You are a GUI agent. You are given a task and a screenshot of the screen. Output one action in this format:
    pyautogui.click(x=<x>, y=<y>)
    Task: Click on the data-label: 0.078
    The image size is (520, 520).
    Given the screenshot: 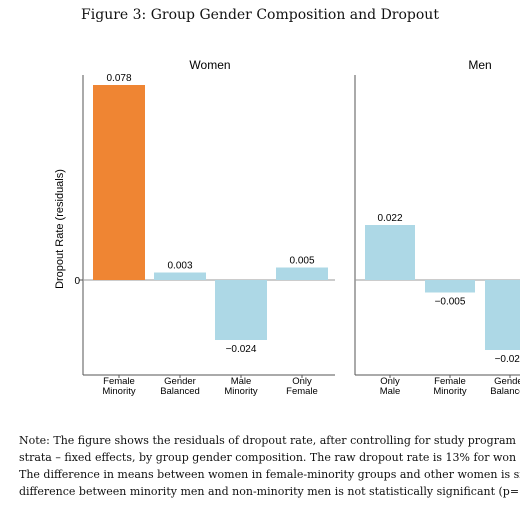 What is the action you would take?
    pyautogui.click(x=118, y=78)
    